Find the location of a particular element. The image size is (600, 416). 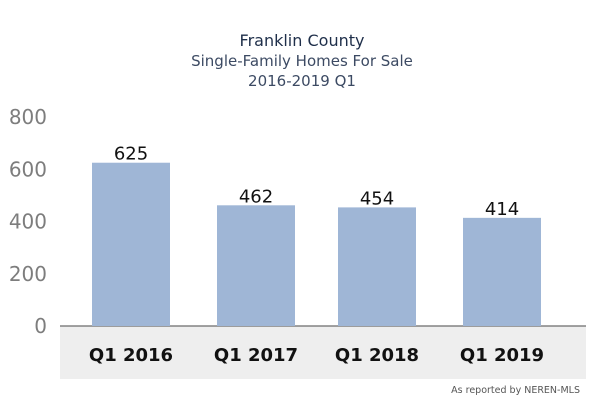

y-tick-label: 0 is located at coordinates (40, 326).